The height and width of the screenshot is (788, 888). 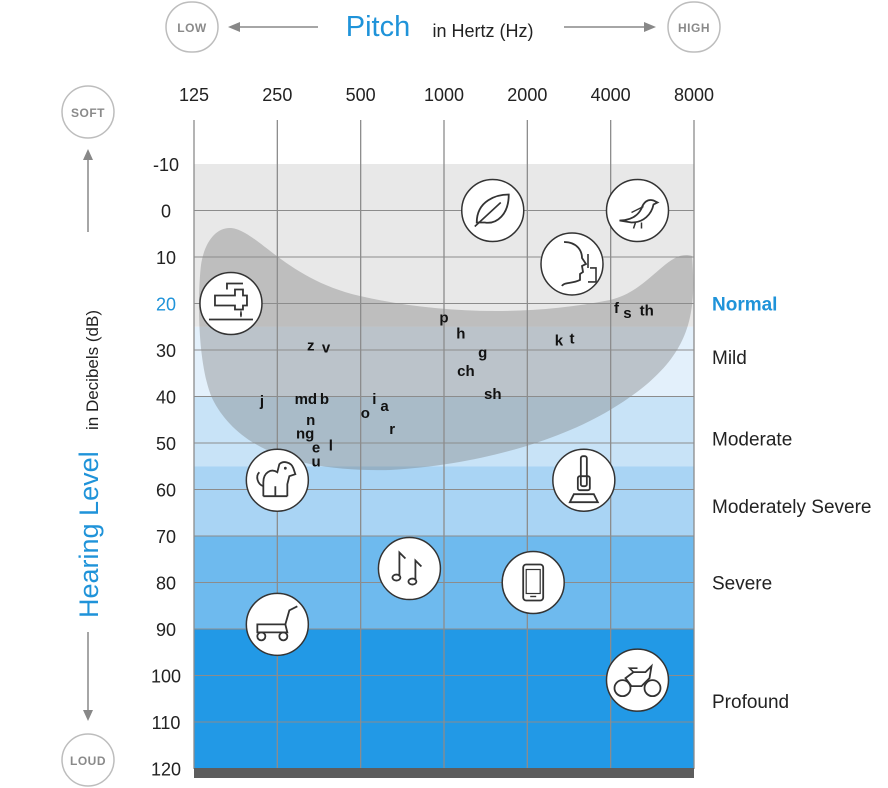 I want to click on x-tick-labels: 125 250 500 1000 2000 4000 8000, so click(x=446, y=95).